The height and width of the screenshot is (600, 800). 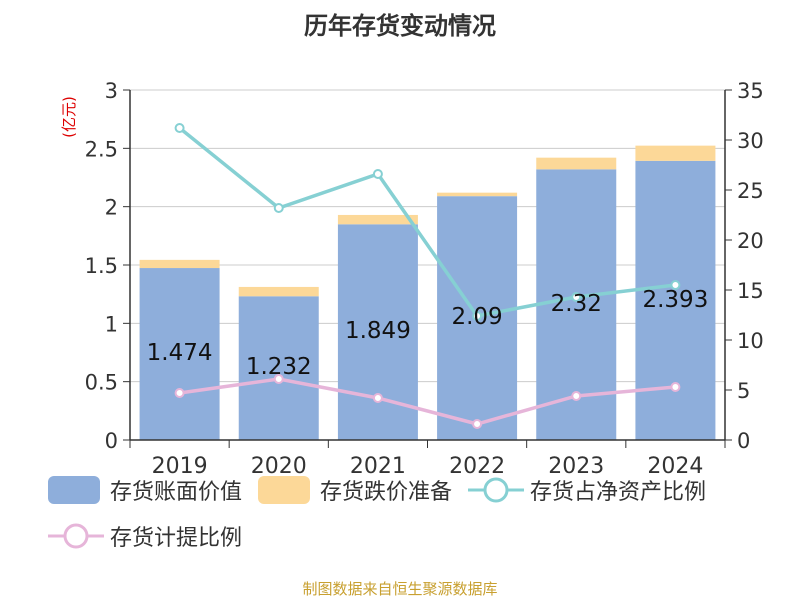 I want to click on right-tick-label: 35, so click(x=750, y=91).